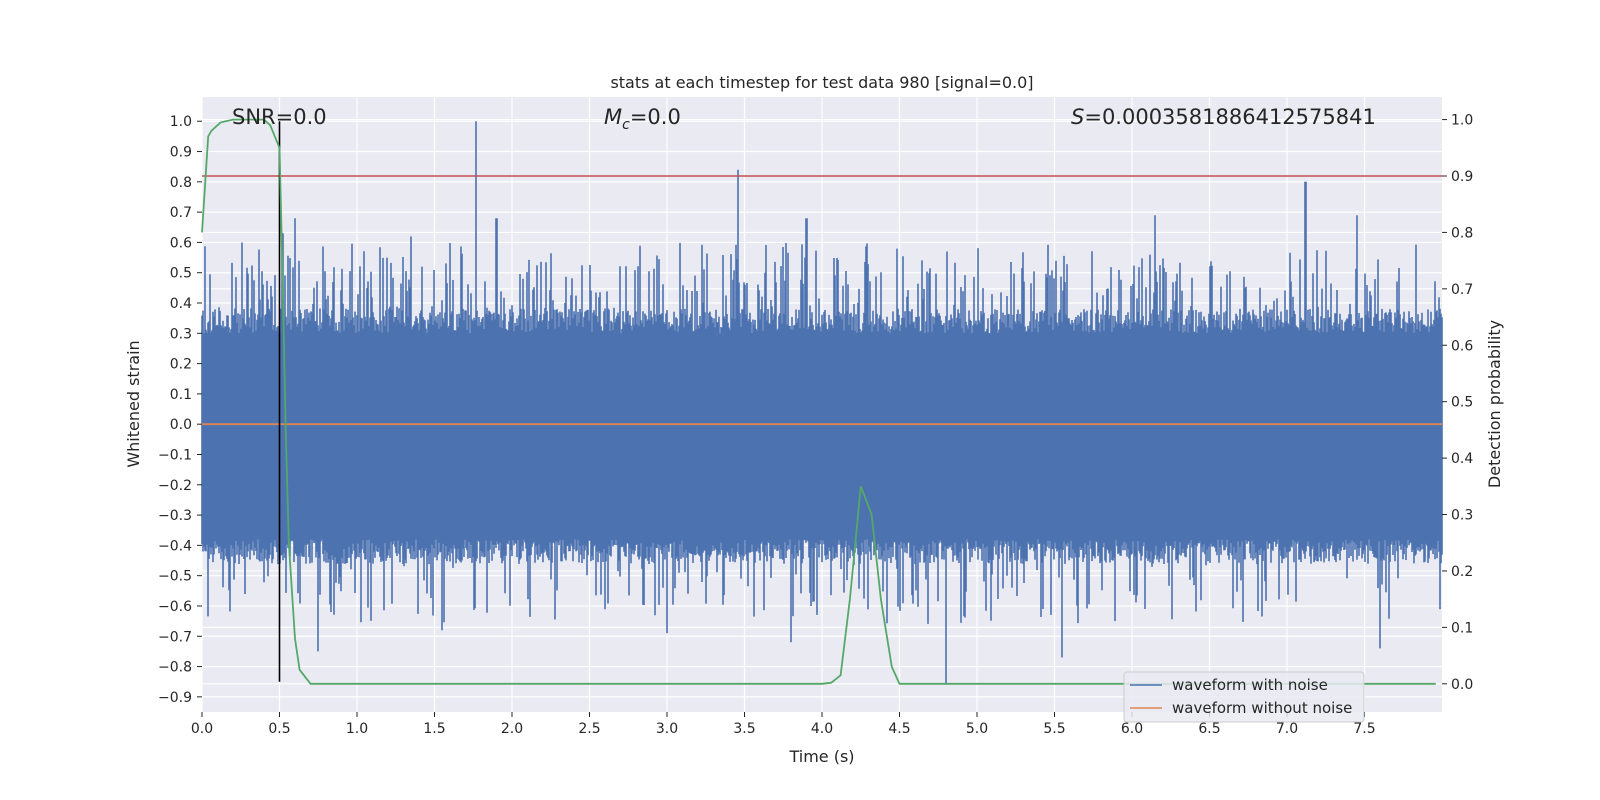 This screenshot has height=800, width=1600. Describe the element at coordinates (1077, 117) in the screenshot. I see `statistic-symbol: S` at that location.